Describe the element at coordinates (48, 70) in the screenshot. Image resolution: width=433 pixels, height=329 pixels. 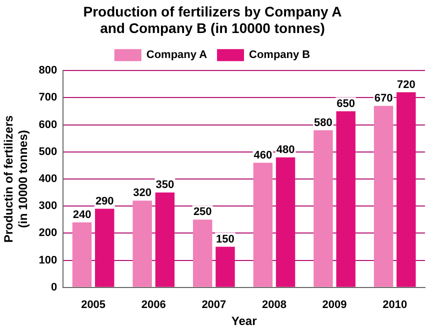
I see `y-tick-label: 800` at that location.